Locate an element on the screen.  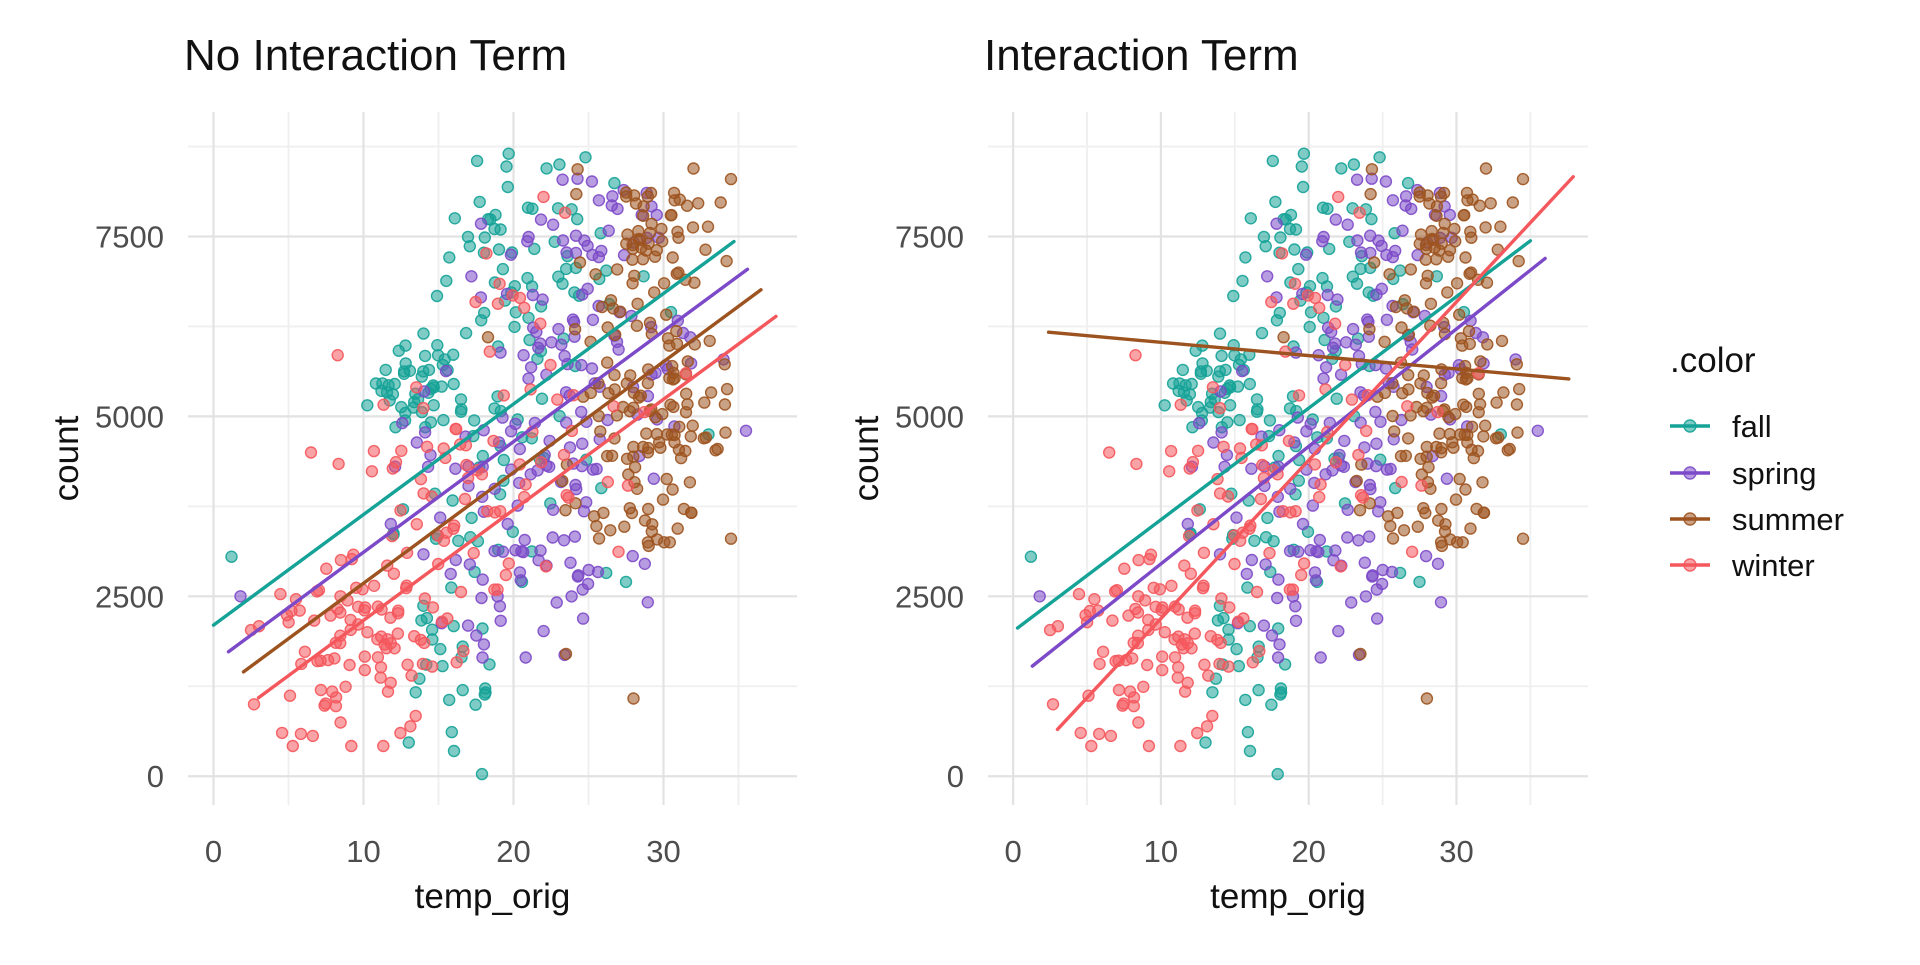
x-tick-label: 0 is located at coordinates (213, 851).